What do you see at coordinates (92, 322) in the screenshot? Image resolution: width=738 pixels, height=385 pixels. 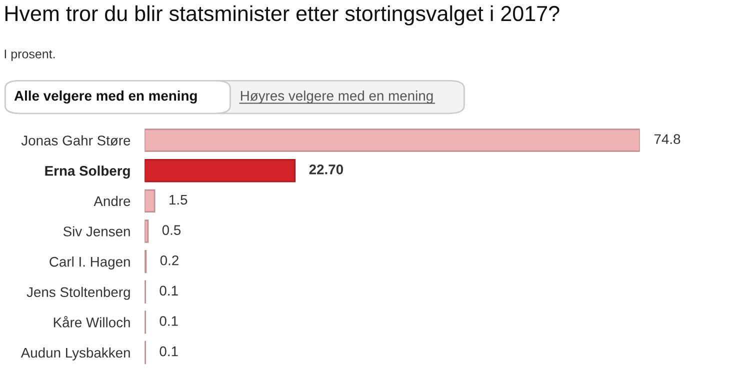 I see `y-tick-label: Kåre Willoch` at bounding box center [92, 322].